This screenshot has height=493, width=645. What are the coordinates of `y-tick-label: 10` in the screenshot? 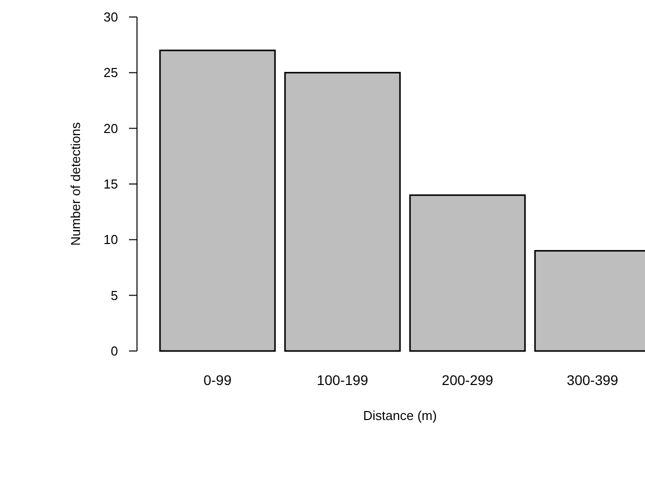 It's located at (111, 240).